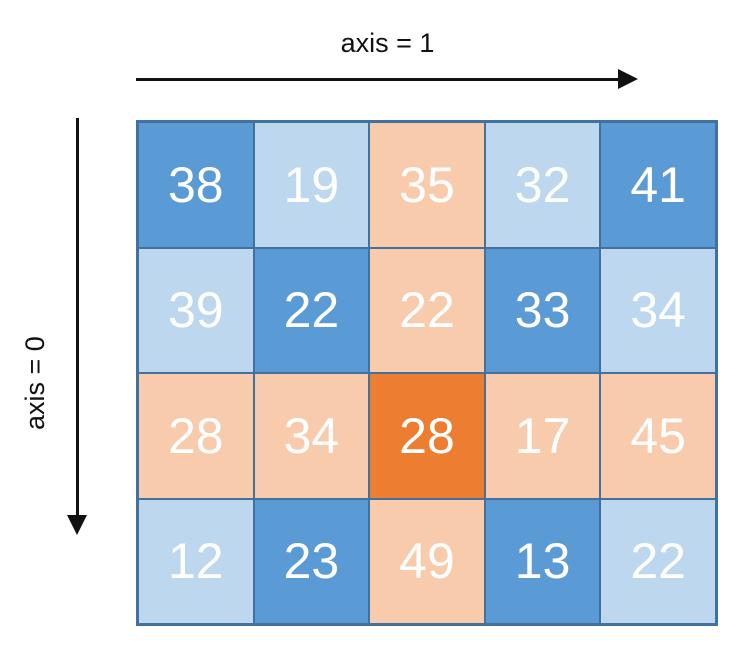 The image size is (753, 670). Describe the element at coordinates (427, 310) in the screenshot. I see `grid-cell-r1-c2: 22` at that location.